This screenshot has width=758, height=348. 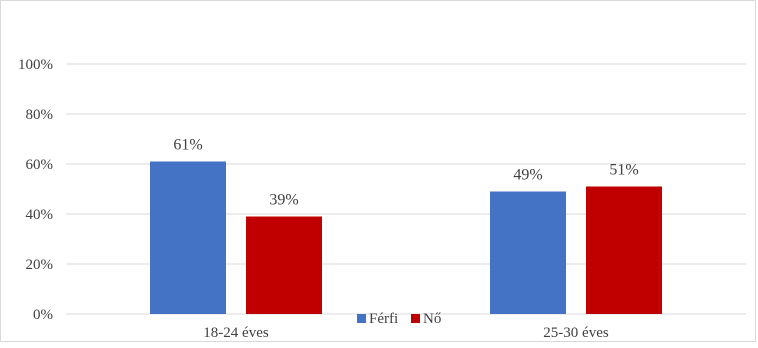 What do you see at coordinates (40, 115) in the screenshot?
I see `y-tick-label: 80%` at bounding box center [40, 115].